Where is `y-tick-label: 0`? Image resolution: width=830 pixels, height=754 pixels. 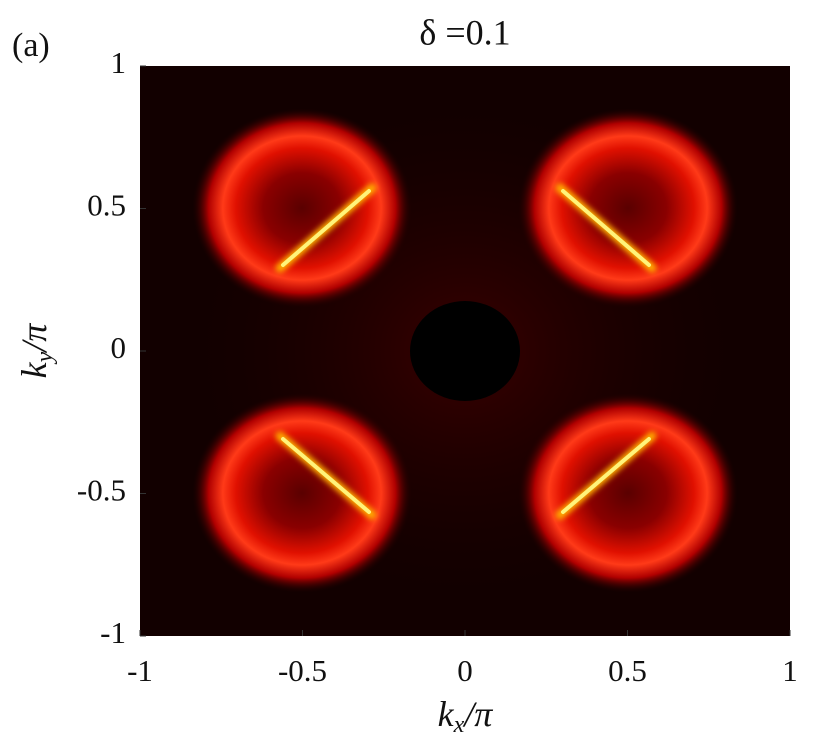
y-tick-label: 0 is located at coordinates (119, 347).